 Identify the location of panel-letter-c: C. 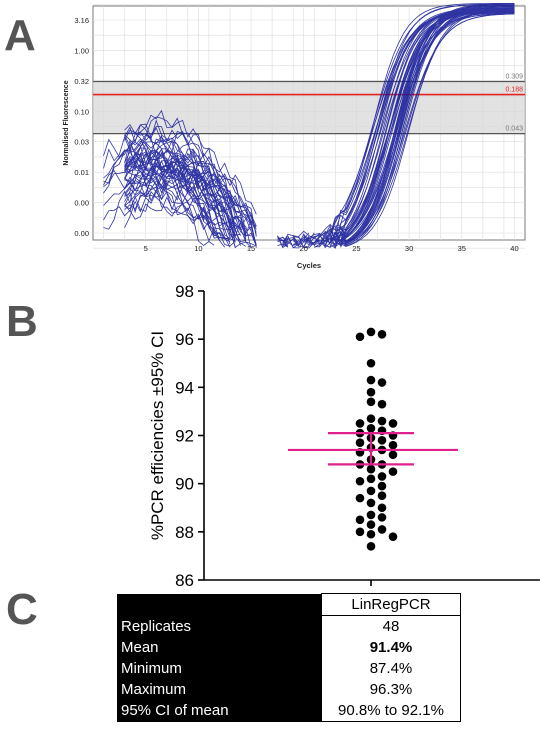
(22, 609).